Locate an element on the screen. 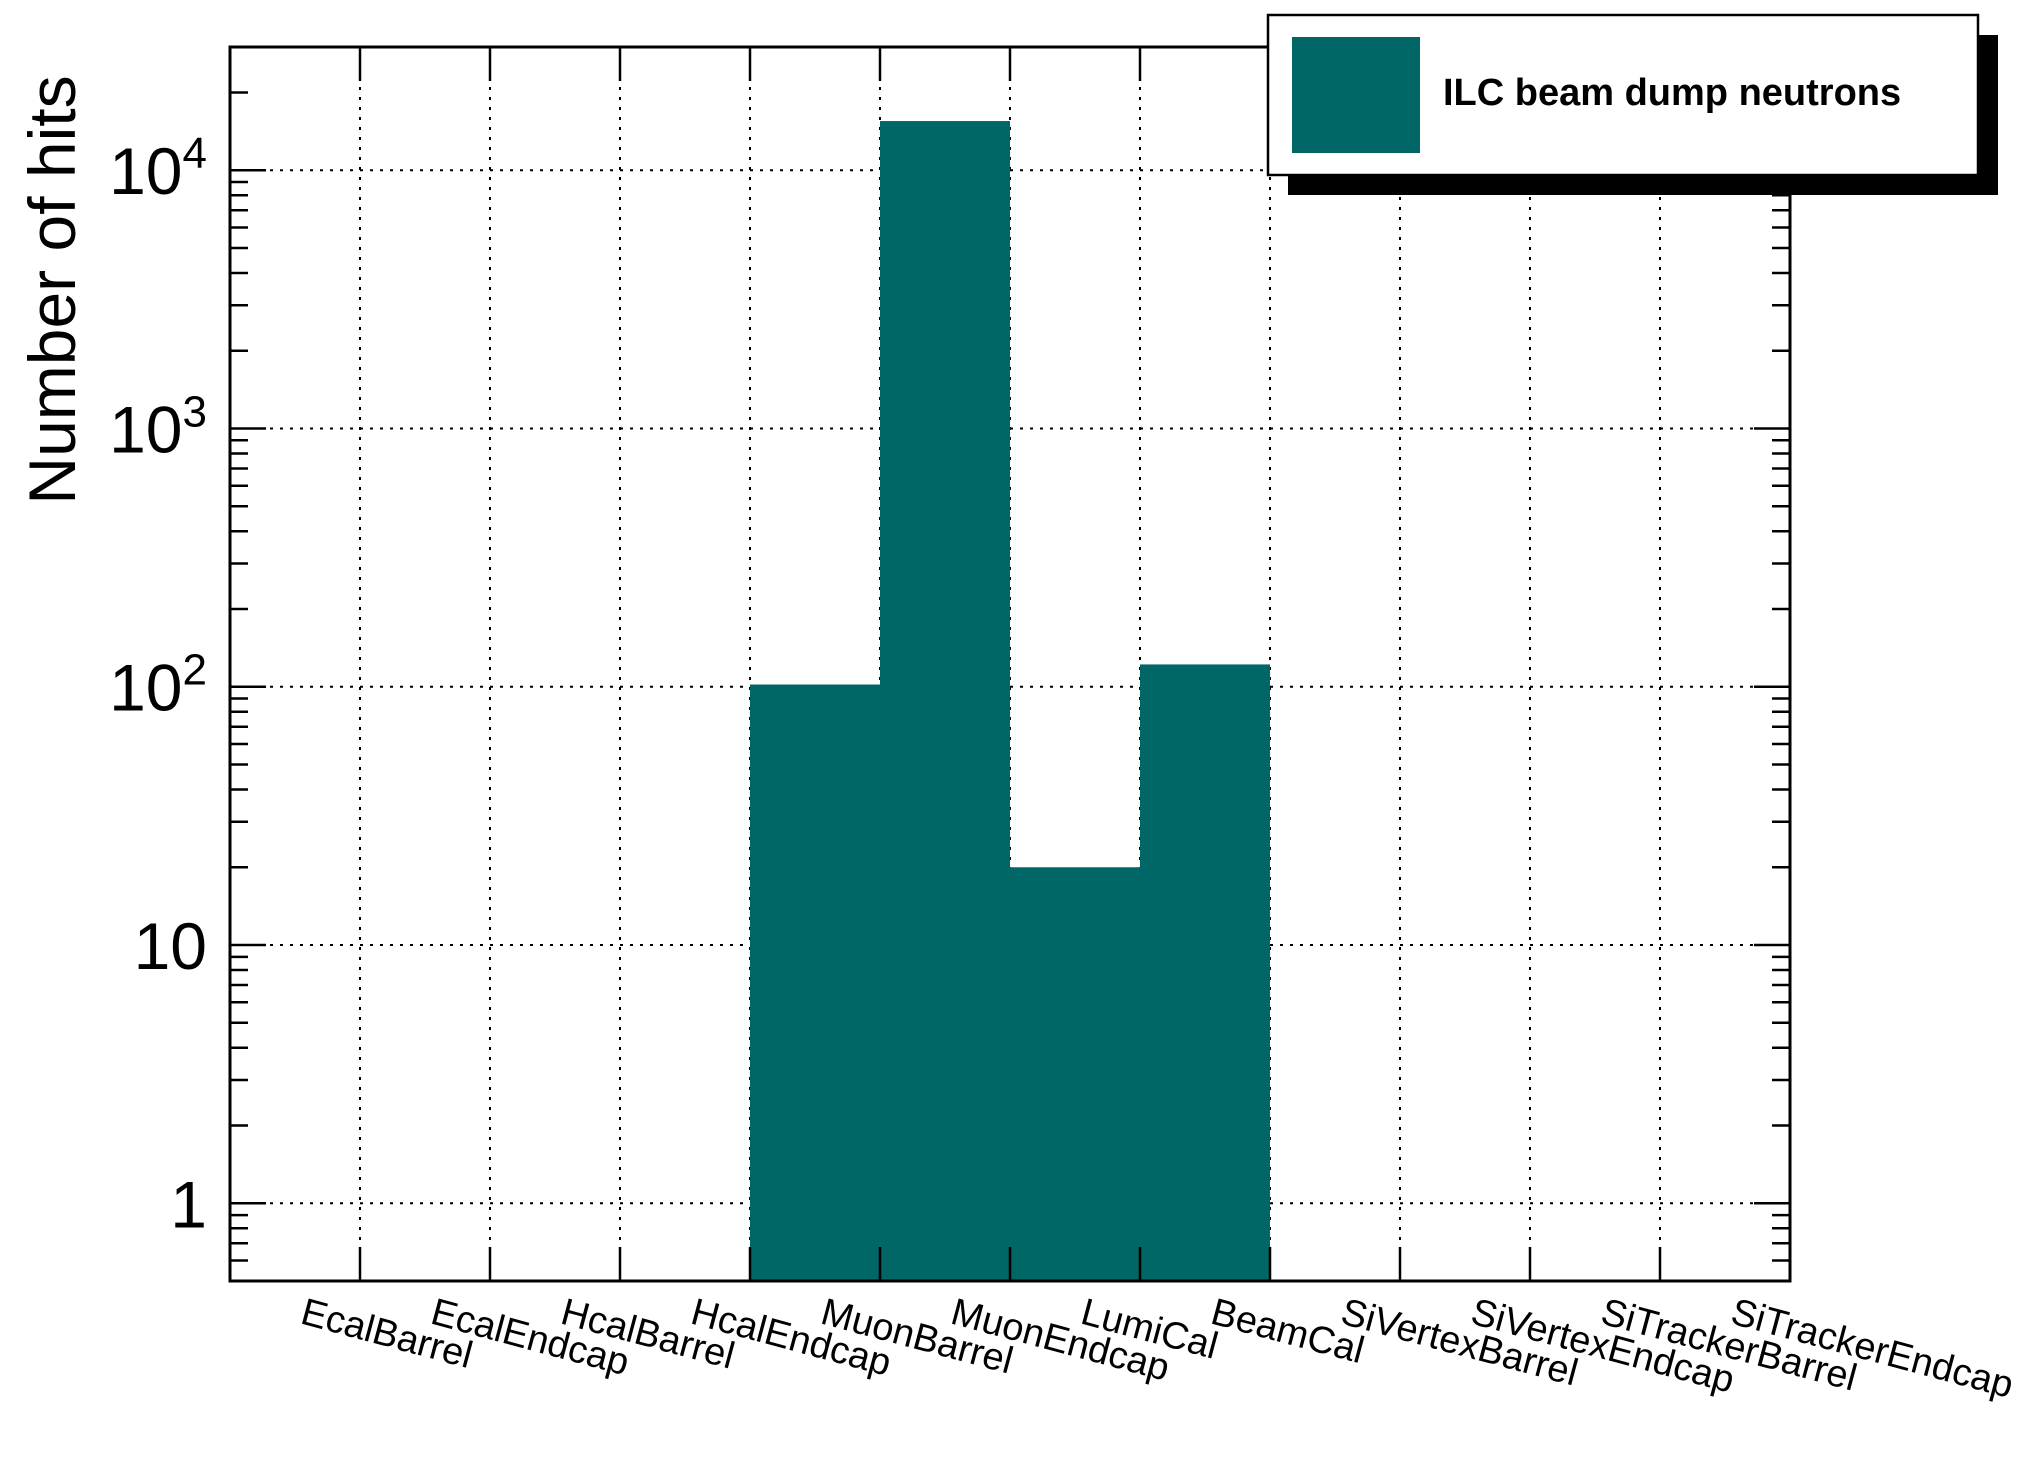 The image size is (2041, 1458). y-tick-label: 1 is located at coordinates (188, 1204).